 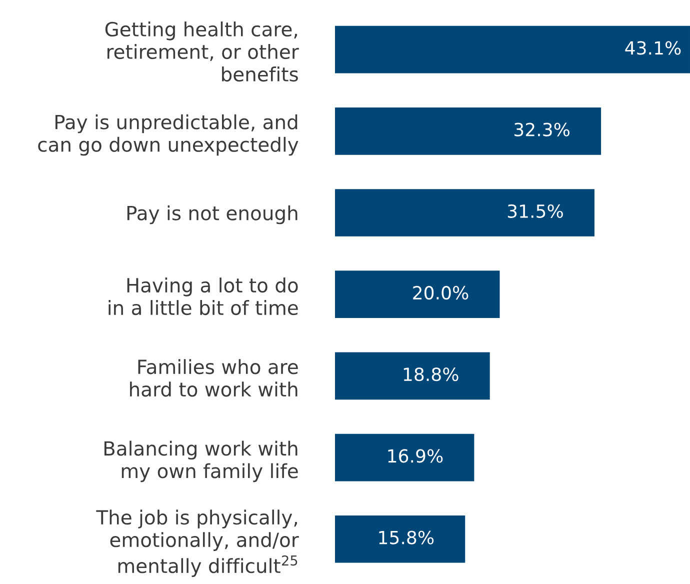 I want to click on y-tick-label: Families who are hard to work with, so click(x=214, y=378).